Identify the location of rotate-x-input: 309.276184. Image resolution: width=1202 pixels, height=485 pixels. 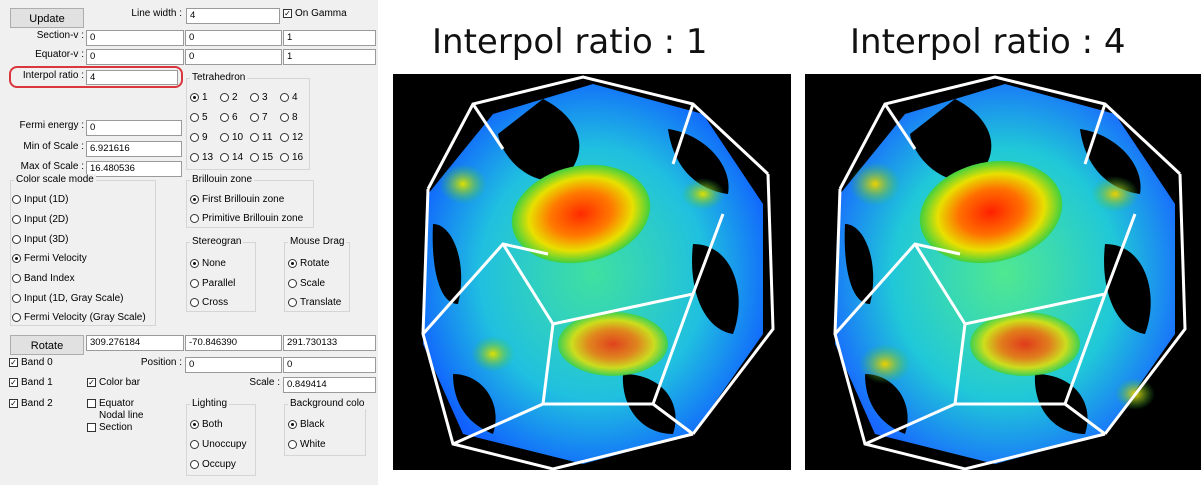
(135, 343).